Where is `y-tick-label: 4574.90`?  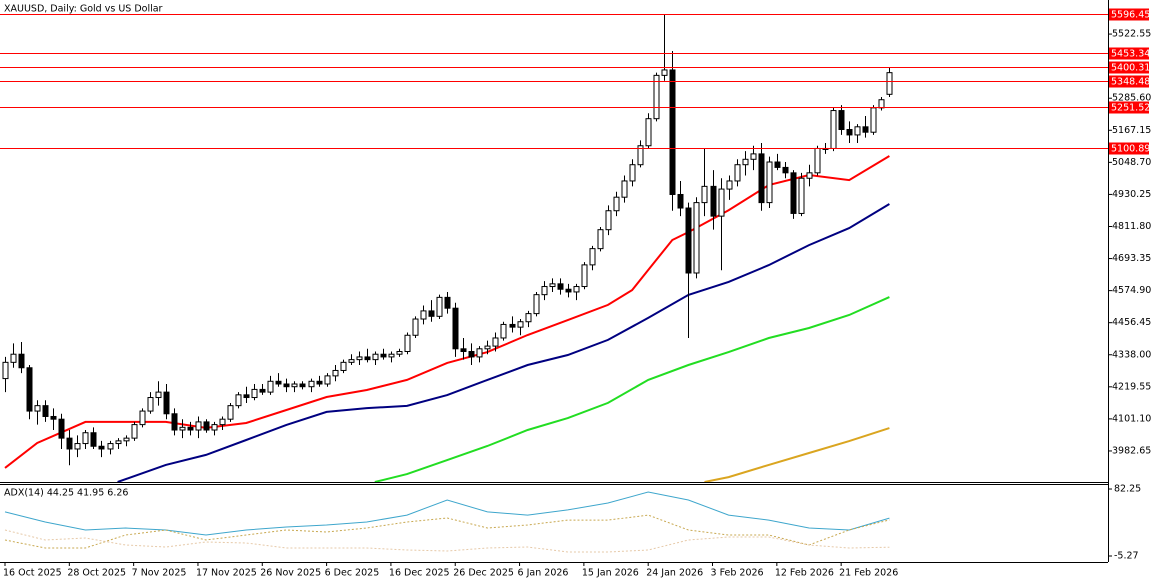 y-tick-label: 4574.90 is located at coordinates (1131, 290).